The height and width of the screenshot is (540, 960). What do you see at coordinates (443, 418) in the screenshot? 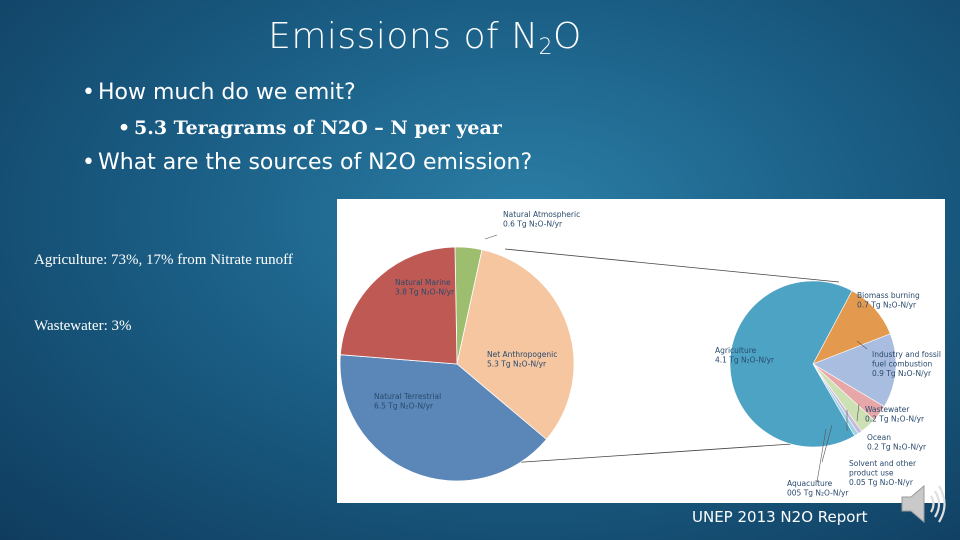
I see `pie-slice-natural-terrestrial` at bounding box center [443, 418].